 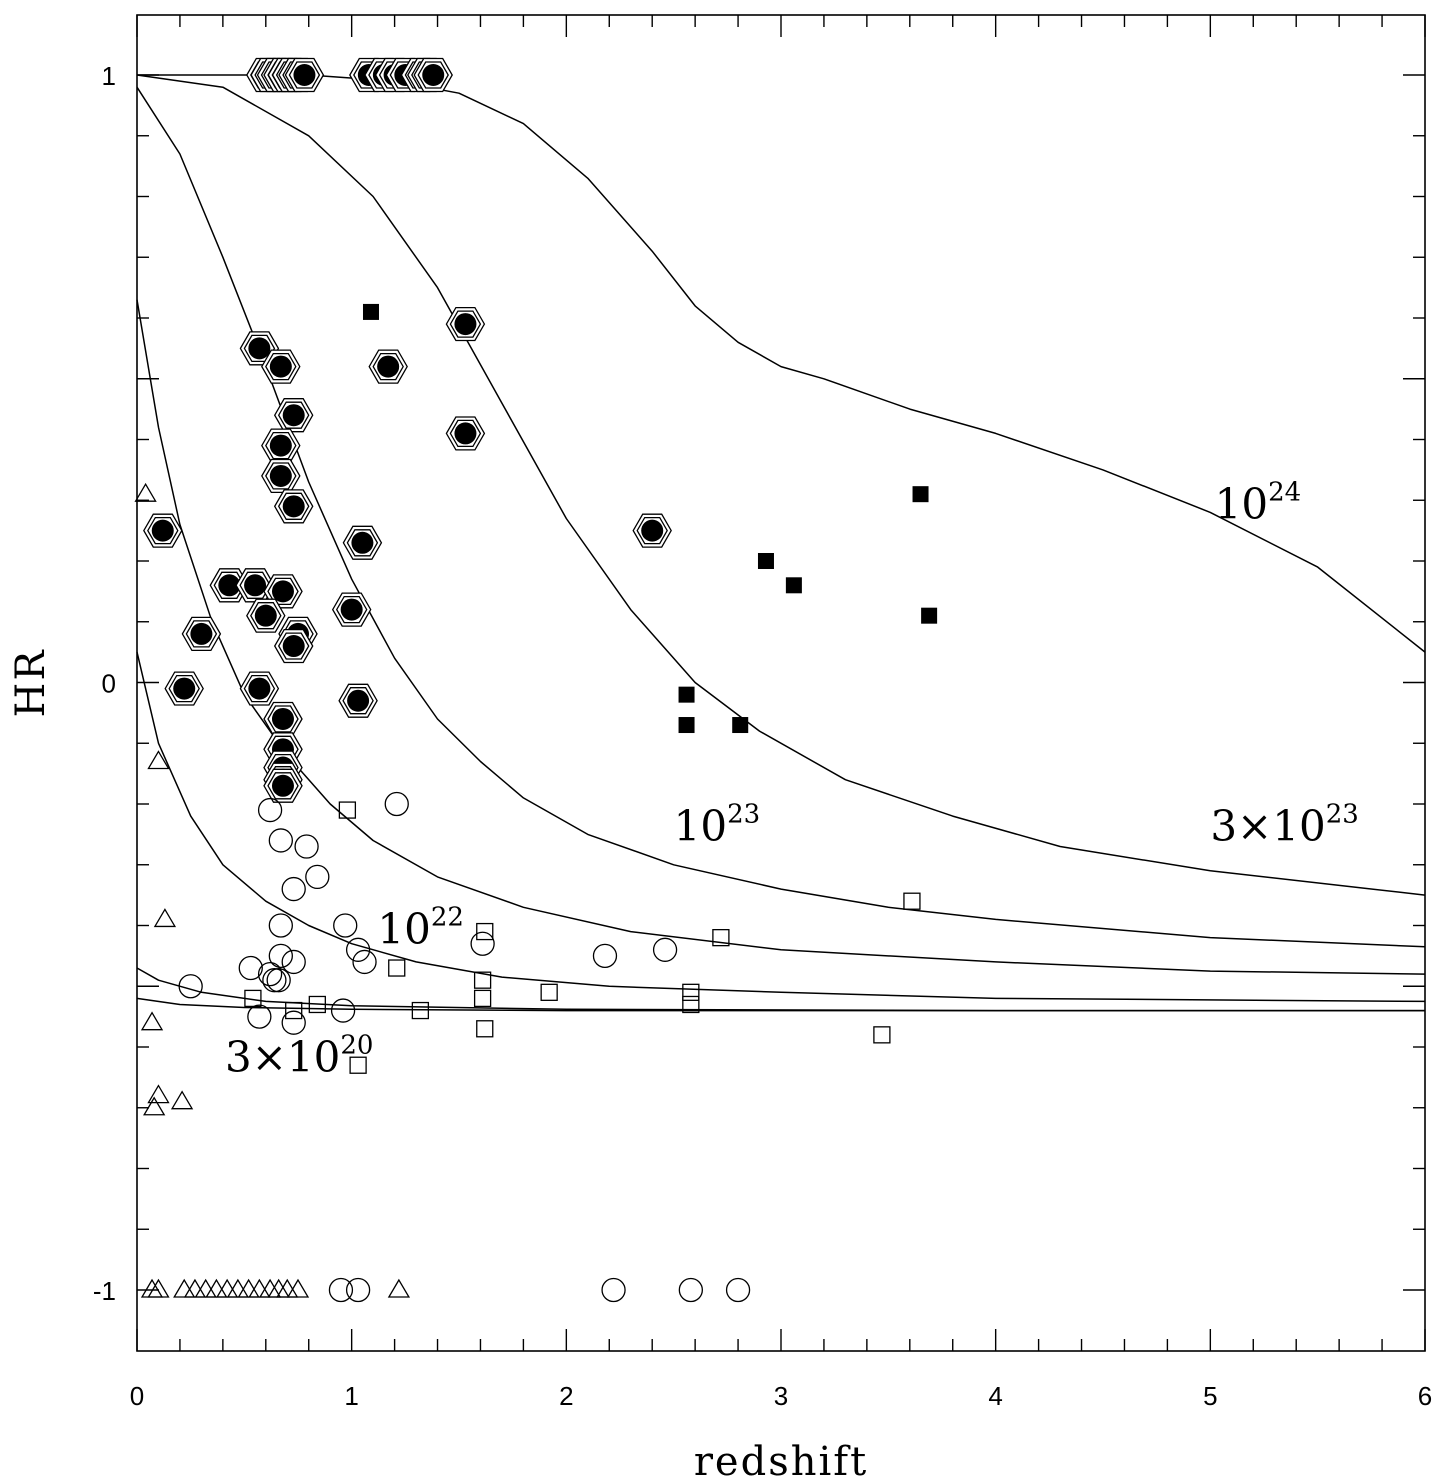 I want to click on x-tick-label: 3, so click(x=781, y=1396).